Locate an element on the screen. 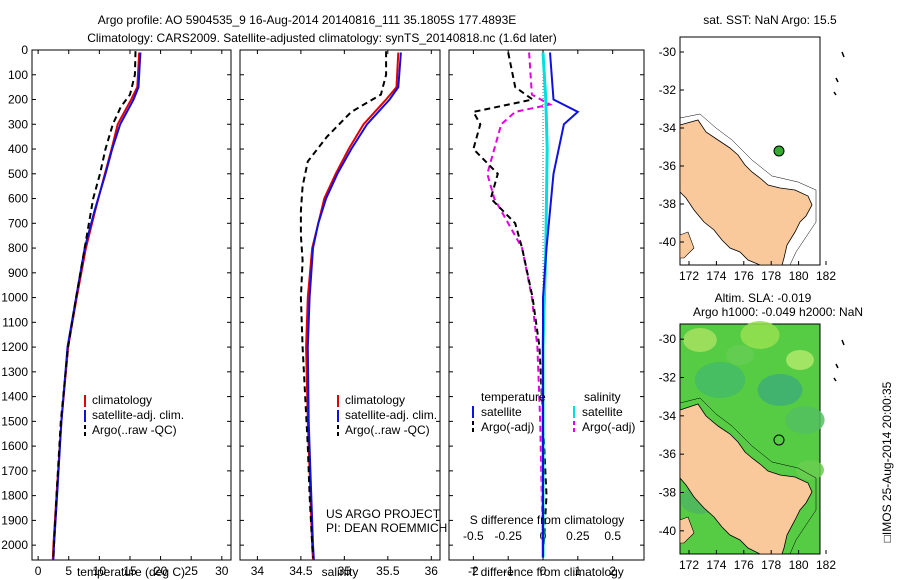  x-tick-label: 34.5 is located at coordinates (301, 571).